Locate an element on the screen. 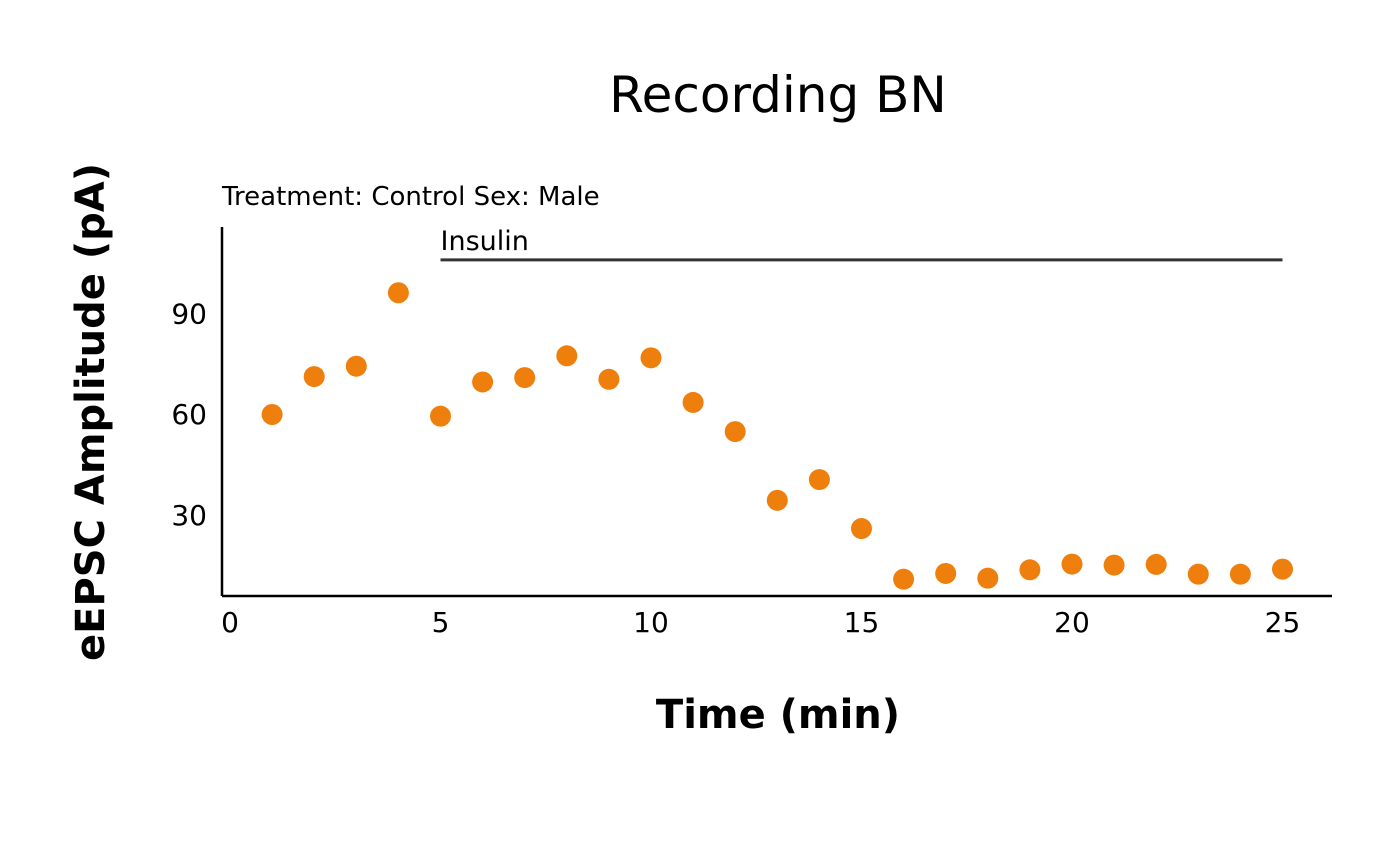  chart-subtitle: Treatment: Control Sex: Male is located at coordinates (410, 197).